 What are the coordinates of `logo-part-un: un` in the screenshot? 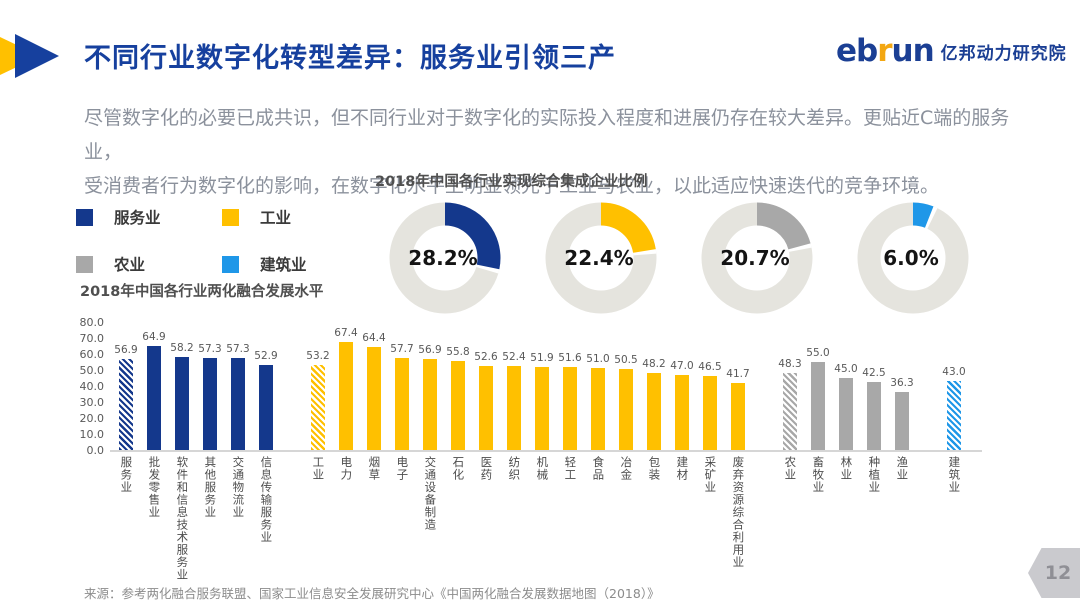 It's located at (913, 51).